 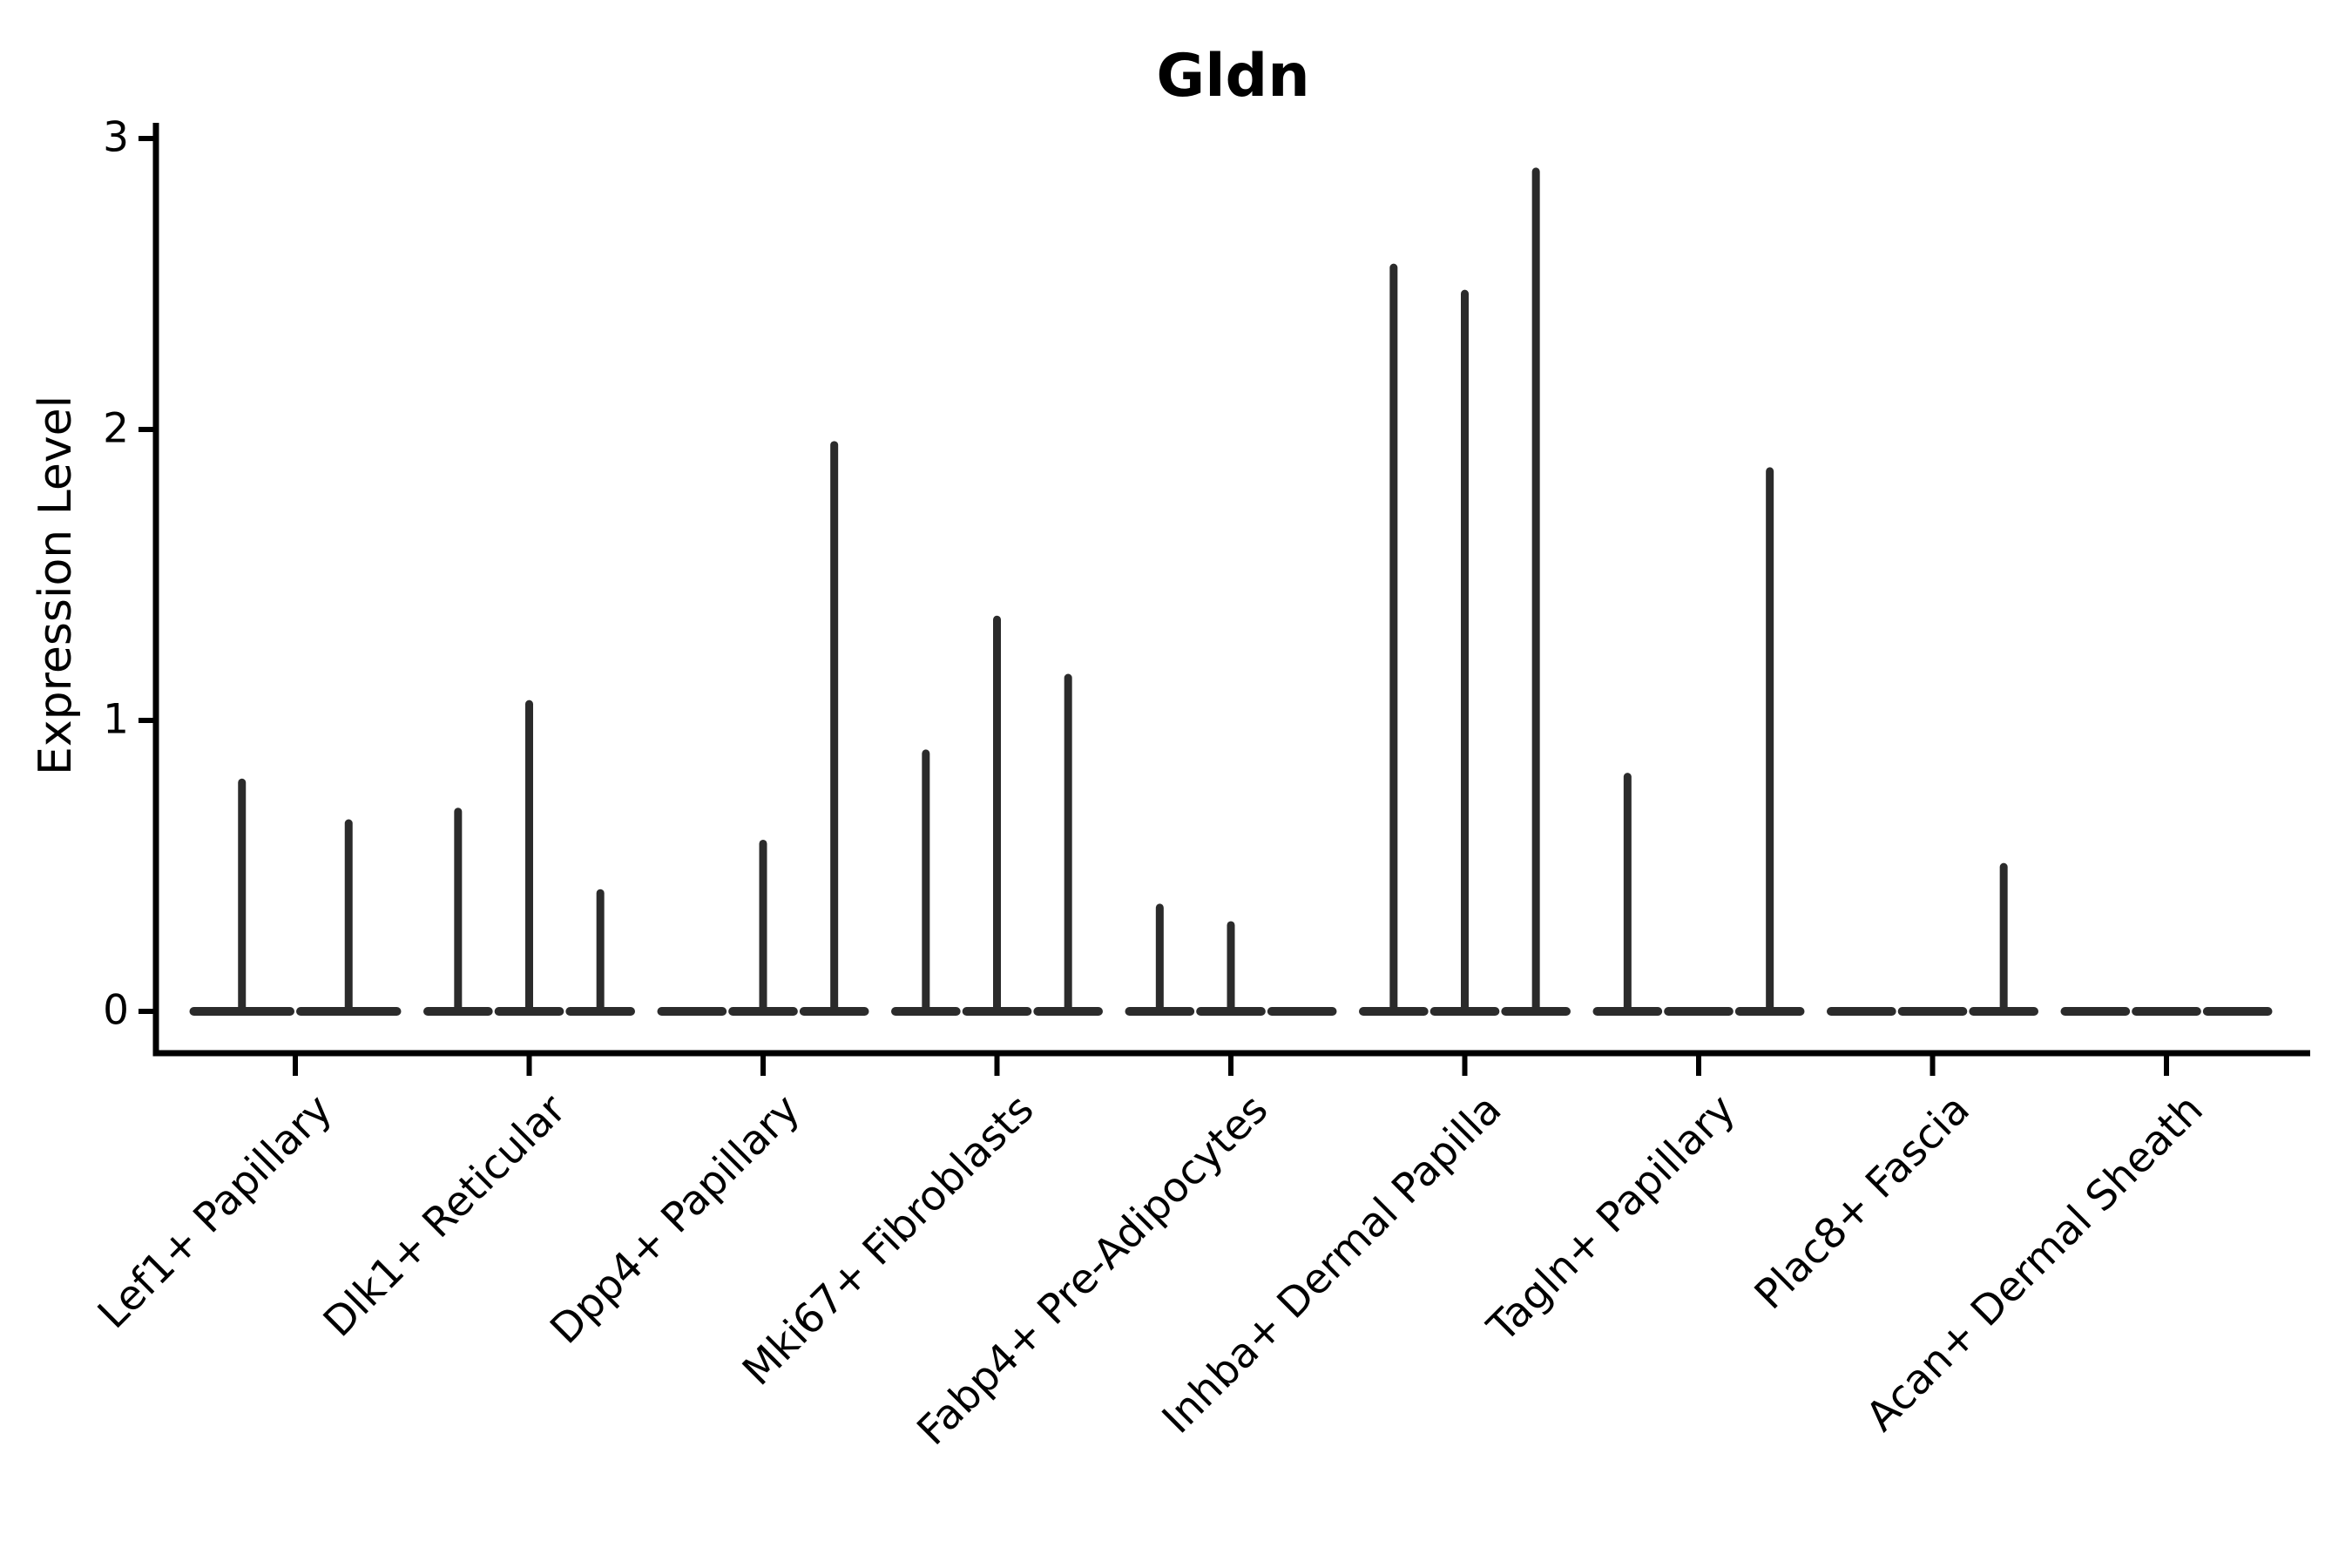 What do you see at coordinates (56, 585) in the screenshot?
I see `y-axis-label: Expression Level` at bounding box center [56, 585].